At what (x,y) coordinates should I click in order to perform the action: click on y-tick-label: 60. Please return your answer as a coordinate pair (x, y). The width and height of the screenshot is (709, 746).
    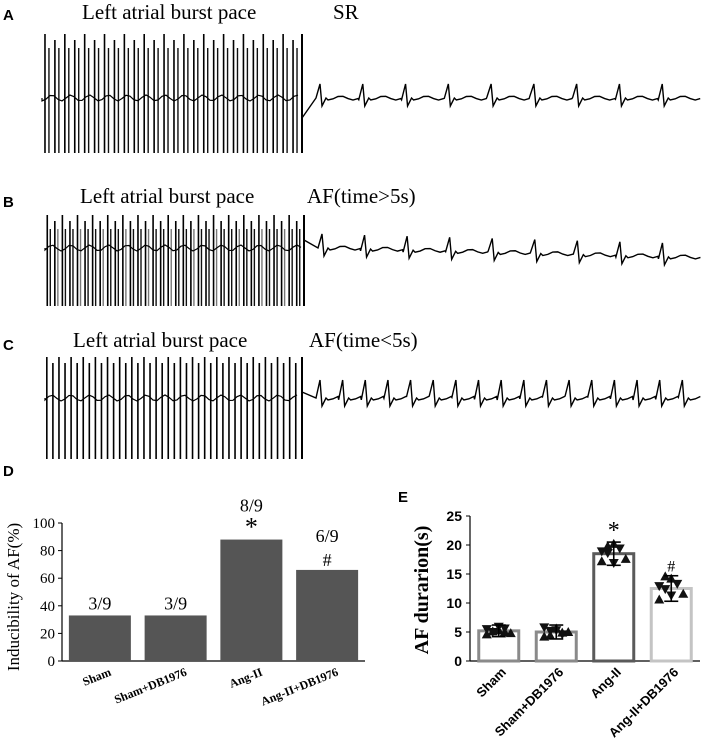
    Looking at the image, I should click on (47, 579).